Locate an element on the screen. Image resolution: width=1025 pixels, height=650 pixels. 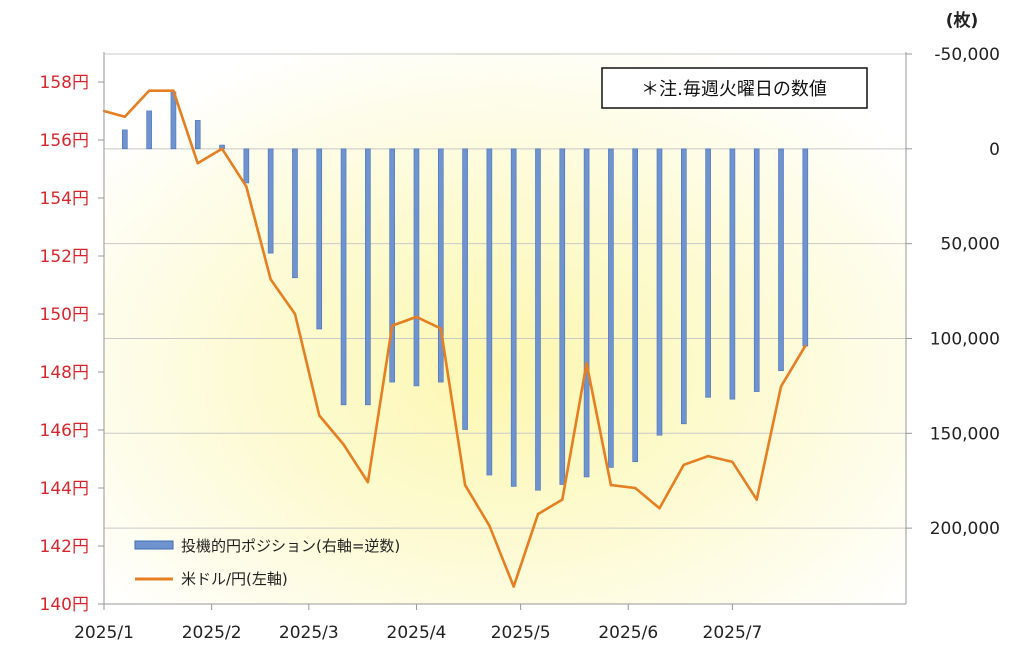
left-tick-label: 154円 is located at coordinates (64, 199).